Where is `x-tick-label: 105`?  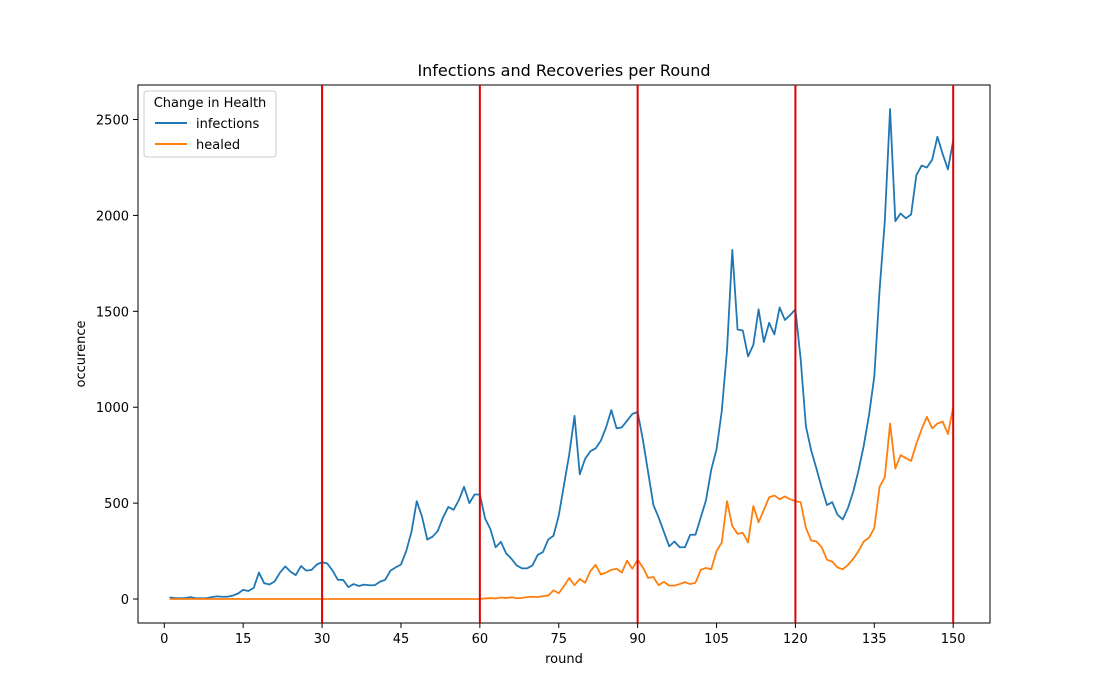
x-tick-label: 105 is located at coordinates (716, 639).